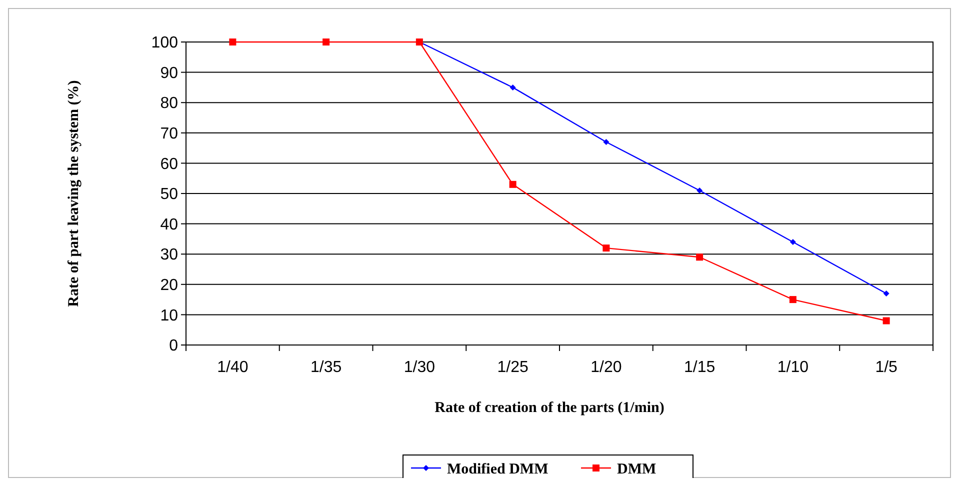  Describe the element at coordinates (420, 367) in the screenshot. I see `x-tick-label: 1/30` at that location.